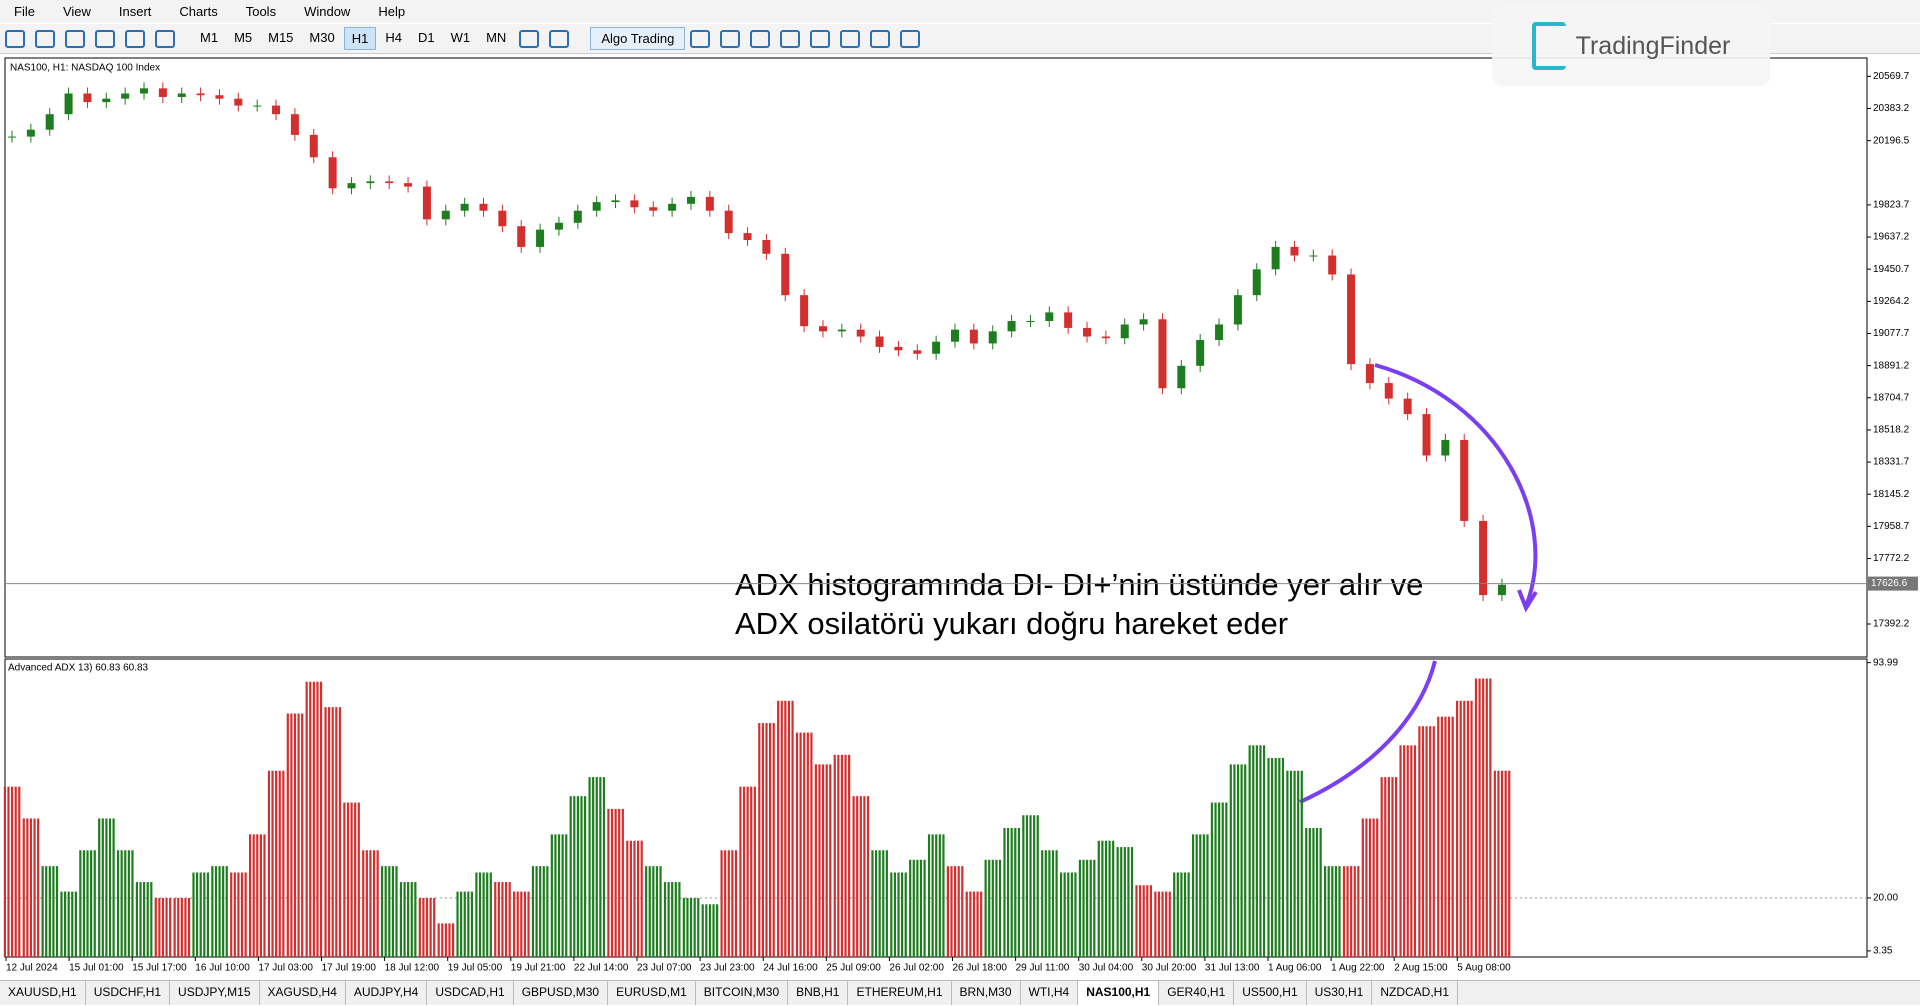  What do you see at coordinates (135, 11) in the screenshot?
I see `menu-item: Insert` at bounding box center [135, 11].